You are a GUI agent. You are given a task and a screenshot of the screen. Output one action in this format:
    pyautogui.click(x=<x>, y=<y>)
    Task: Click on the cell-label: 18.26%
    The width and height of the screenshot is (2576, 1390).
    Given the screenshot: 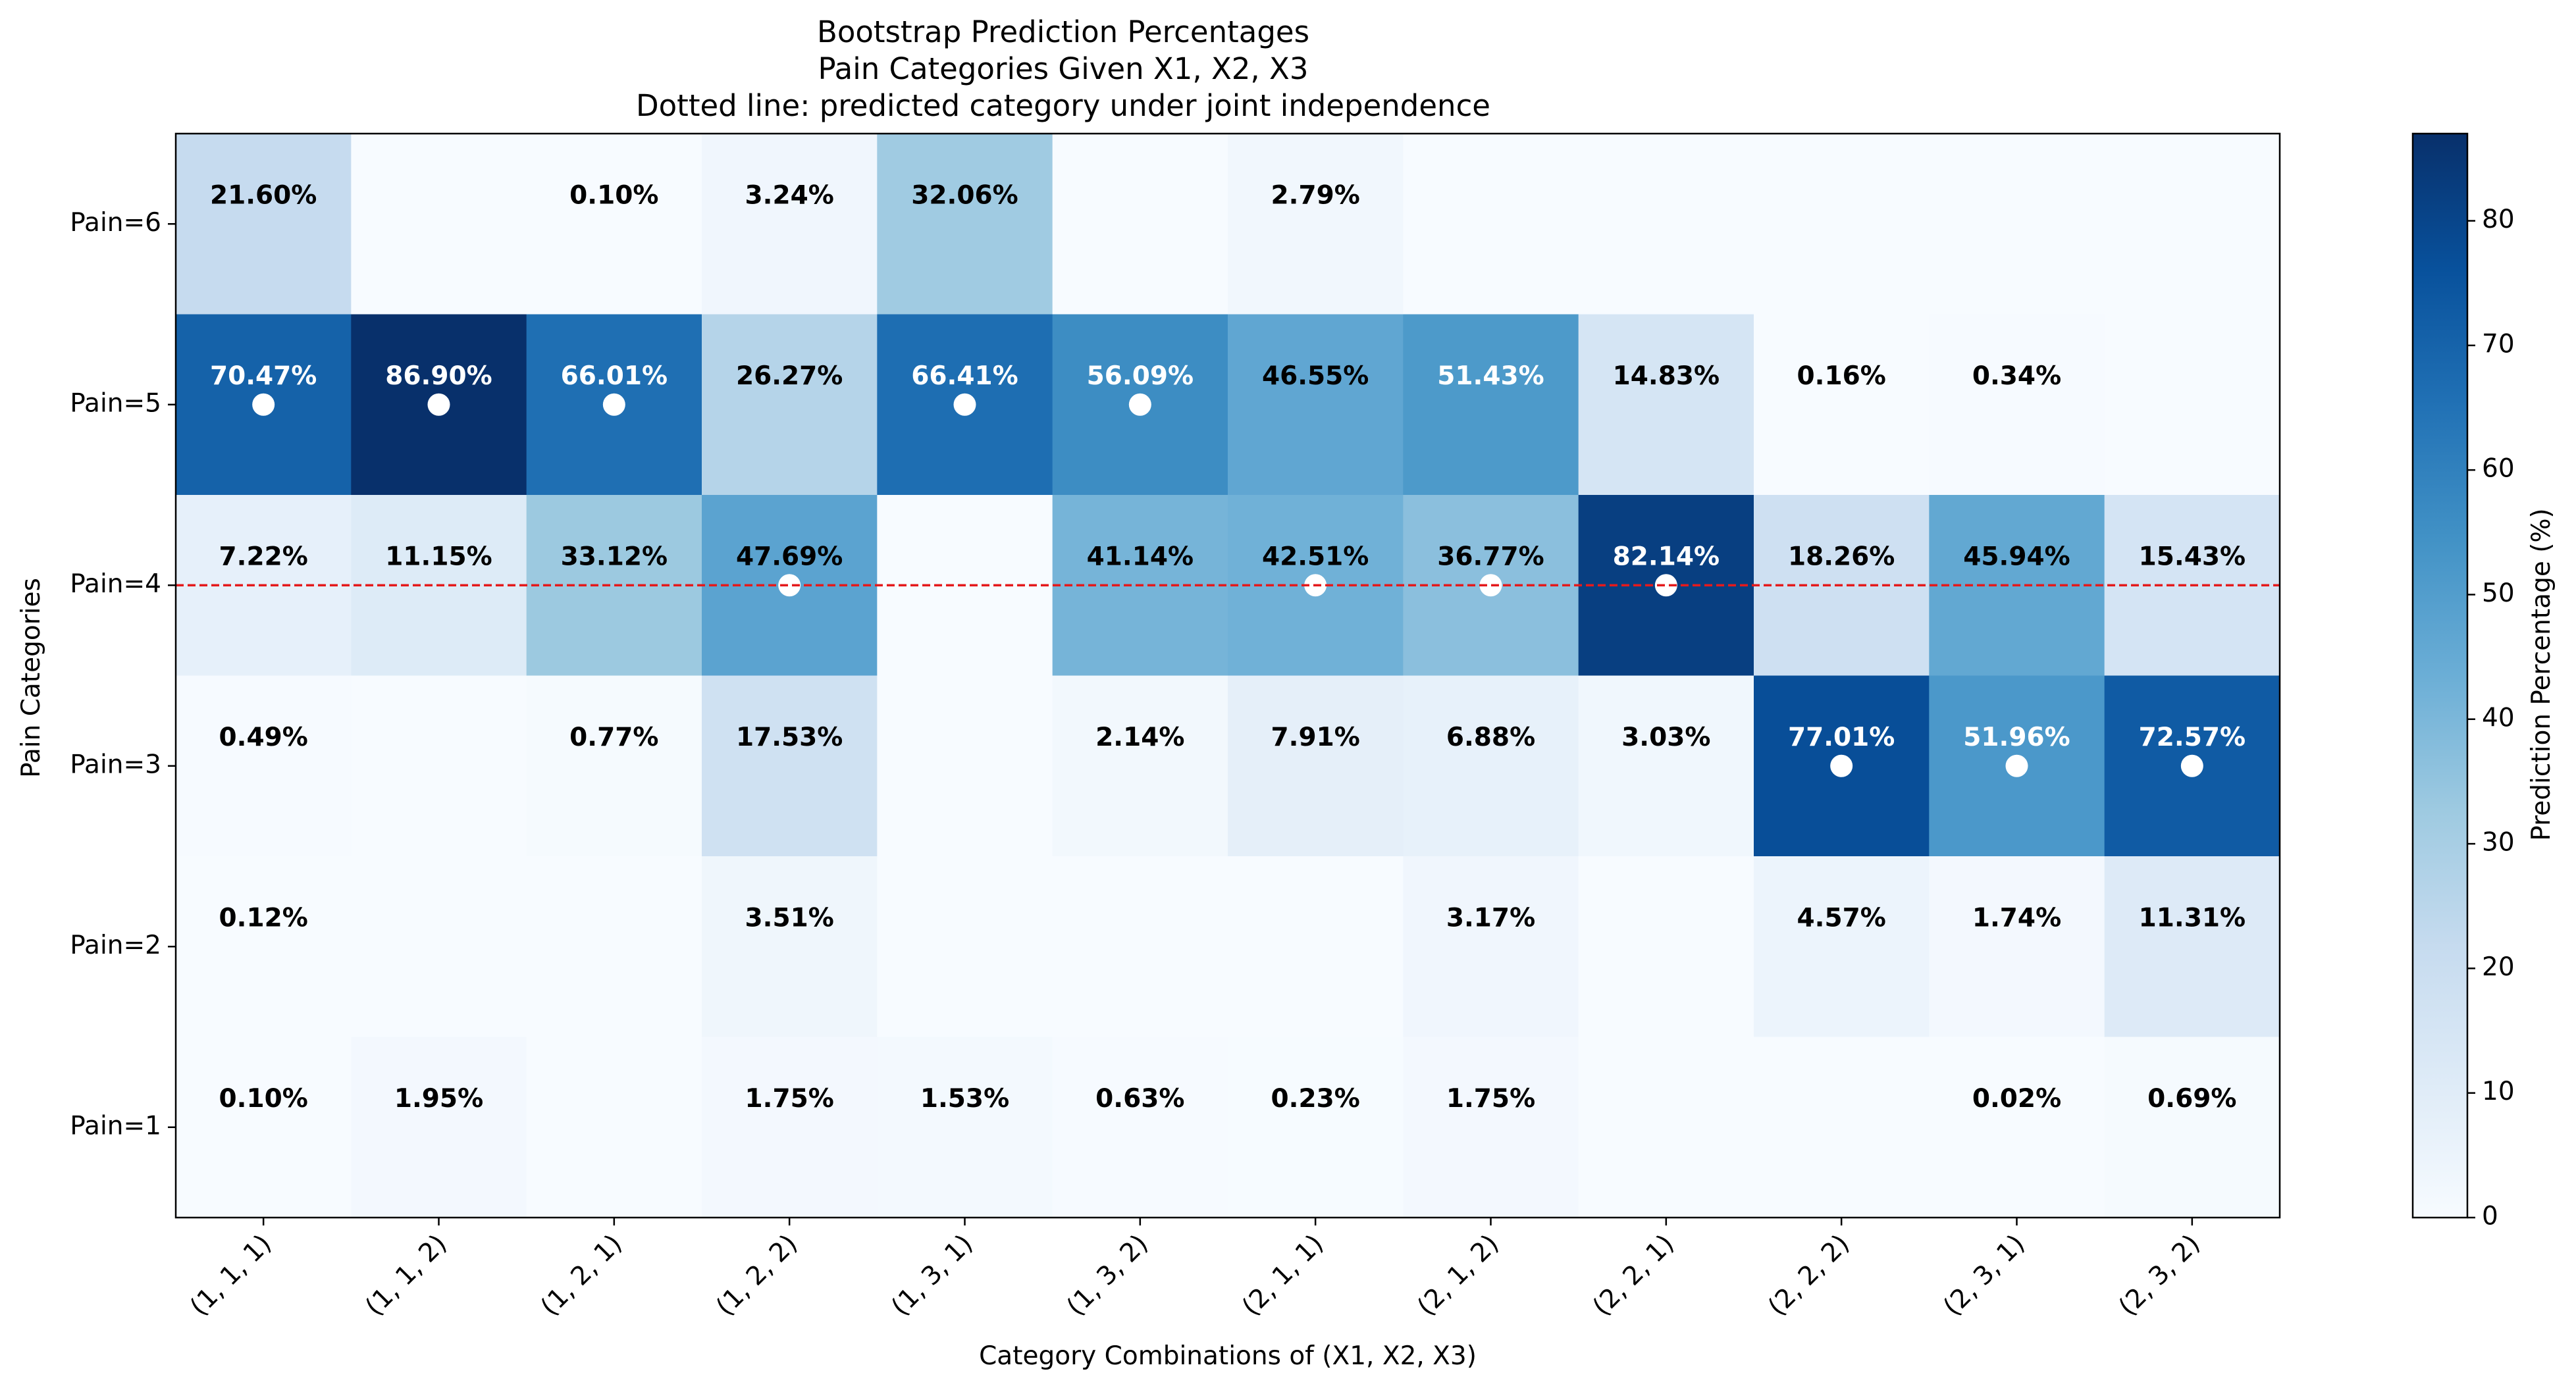 What is the action you would take?
    pyautogui.click(x=1841, y=557)
    